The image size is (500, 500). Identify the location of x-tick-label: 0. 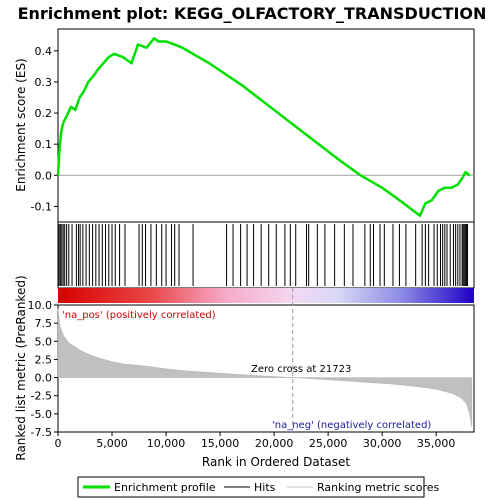
(58, 443).